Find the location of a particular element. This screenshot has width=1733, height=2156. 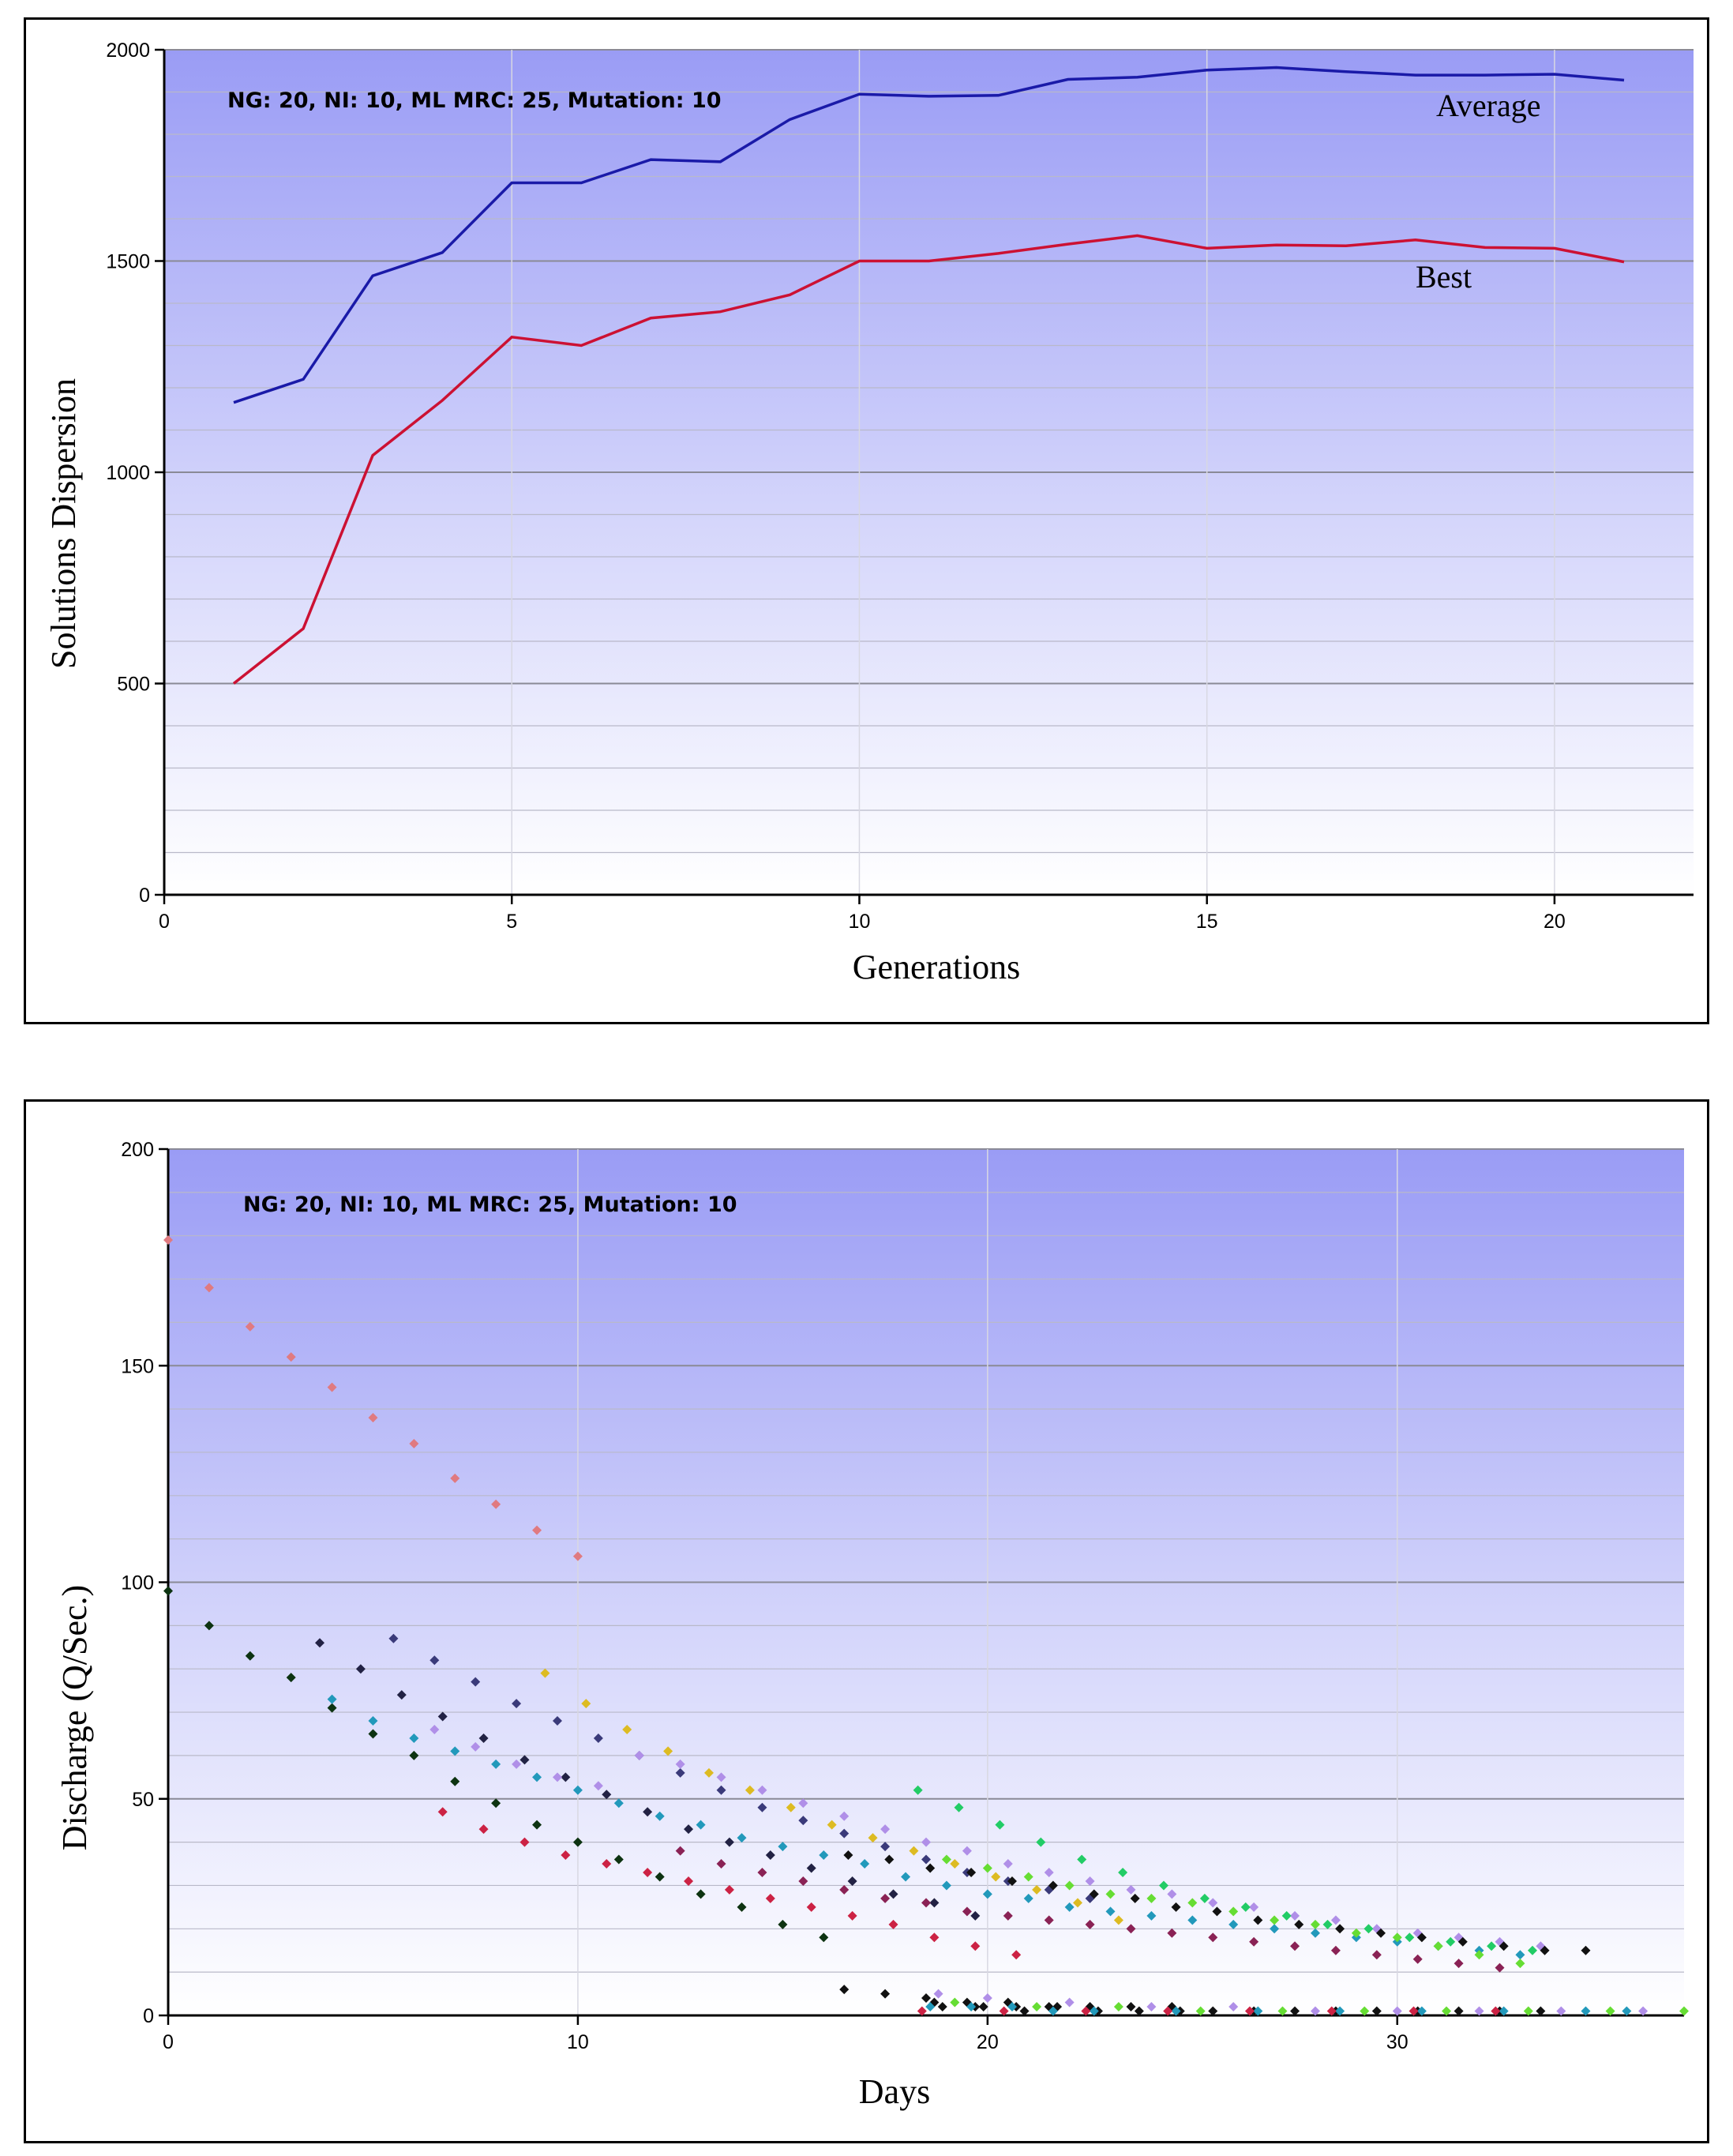

x-tick-label: 0 is located at coordinates (168, 2042).